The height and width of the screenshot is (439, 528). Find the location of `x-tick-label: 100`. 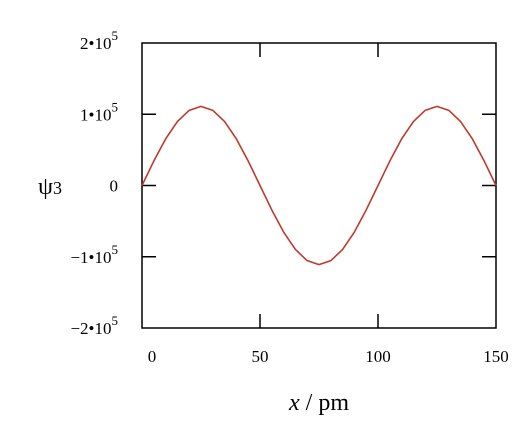

x-tick-label: 100 is located at coordinates (378, 356).